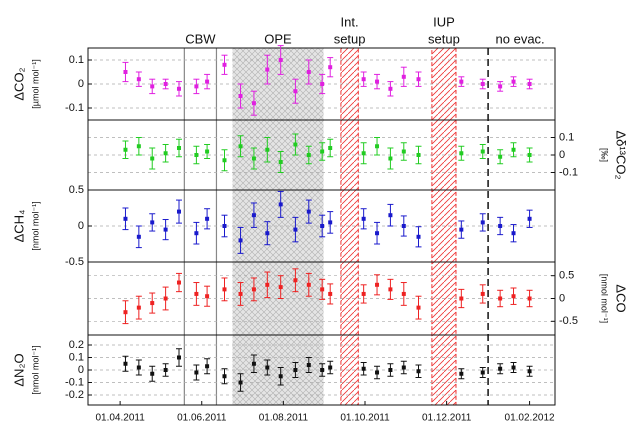  Describe the element at coordinates (447, 418) in the screenshot. I see `x-tick-label: 01.12.2011` at that location.